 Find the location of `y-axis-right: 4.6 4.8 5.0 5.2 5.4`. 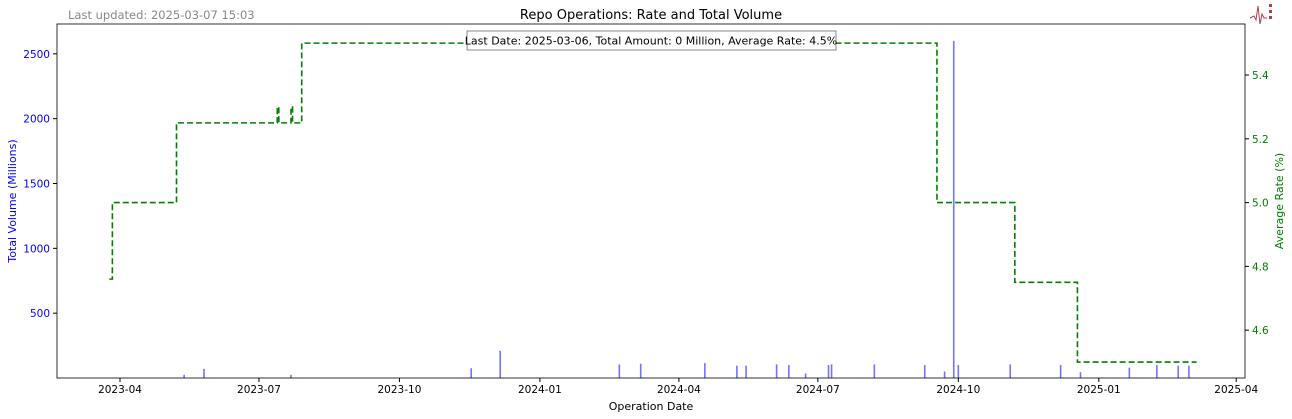

y-axis-right: 4.6 4.8 5.0 5.2 5.4 is located at coordinates (1257, 203).